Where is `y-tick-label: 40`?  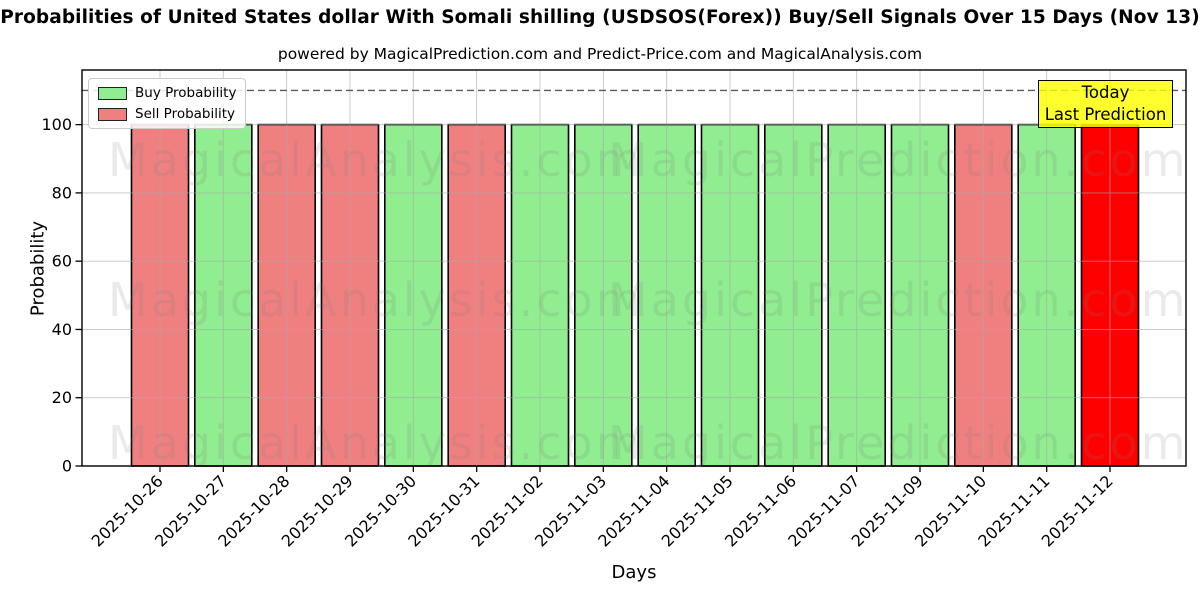 y-tick-label: 40 is located at coordinates (62, 329).